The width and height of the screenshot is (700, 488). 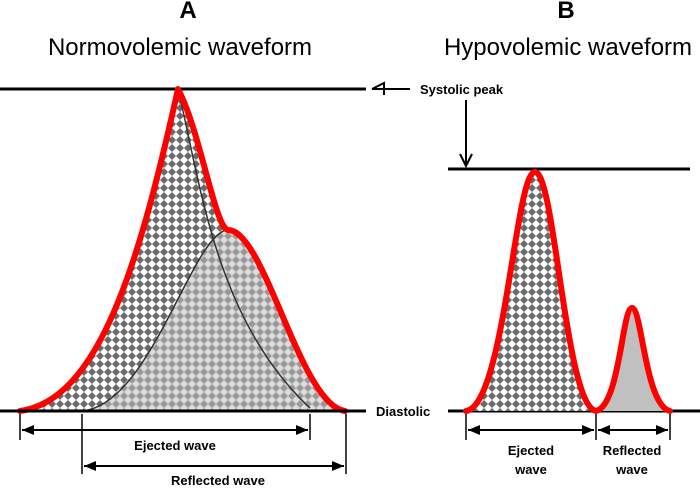 I want to click on ejected-wave-arrow-b, so click(x=531, y=430).